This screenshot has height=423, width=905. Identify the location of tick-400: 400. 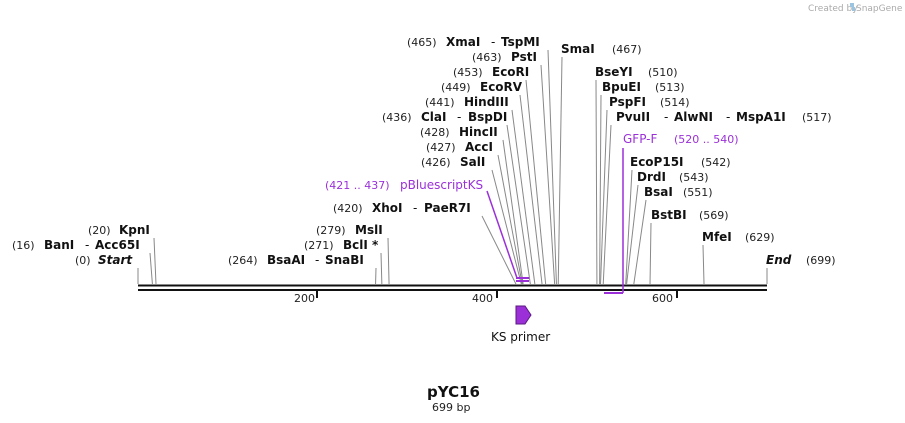
(482, 298).